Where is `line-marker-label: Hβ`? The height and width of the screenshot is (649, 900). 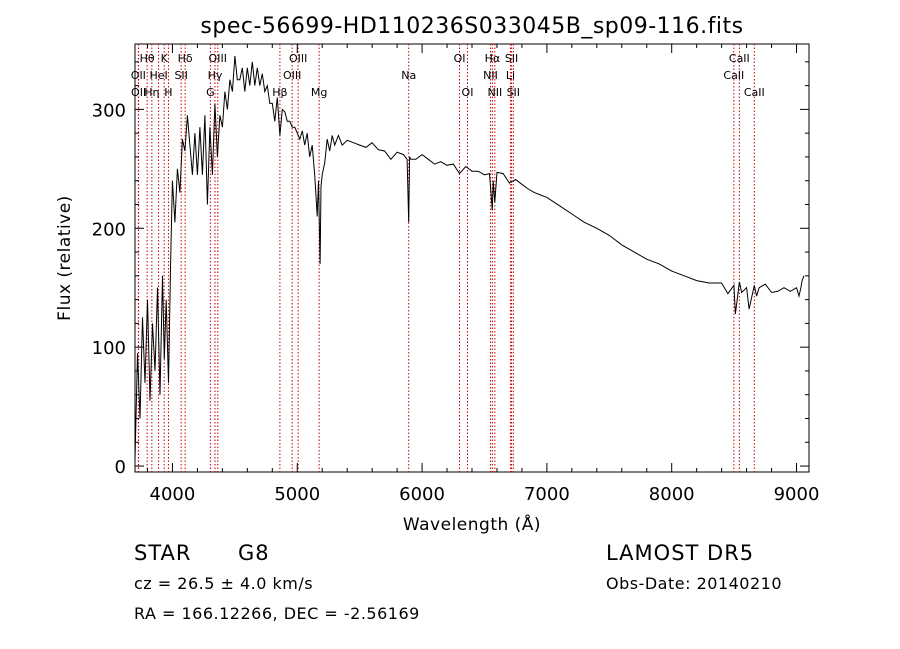
line-marker-label: Hβ is located at coordinates (279, 92).